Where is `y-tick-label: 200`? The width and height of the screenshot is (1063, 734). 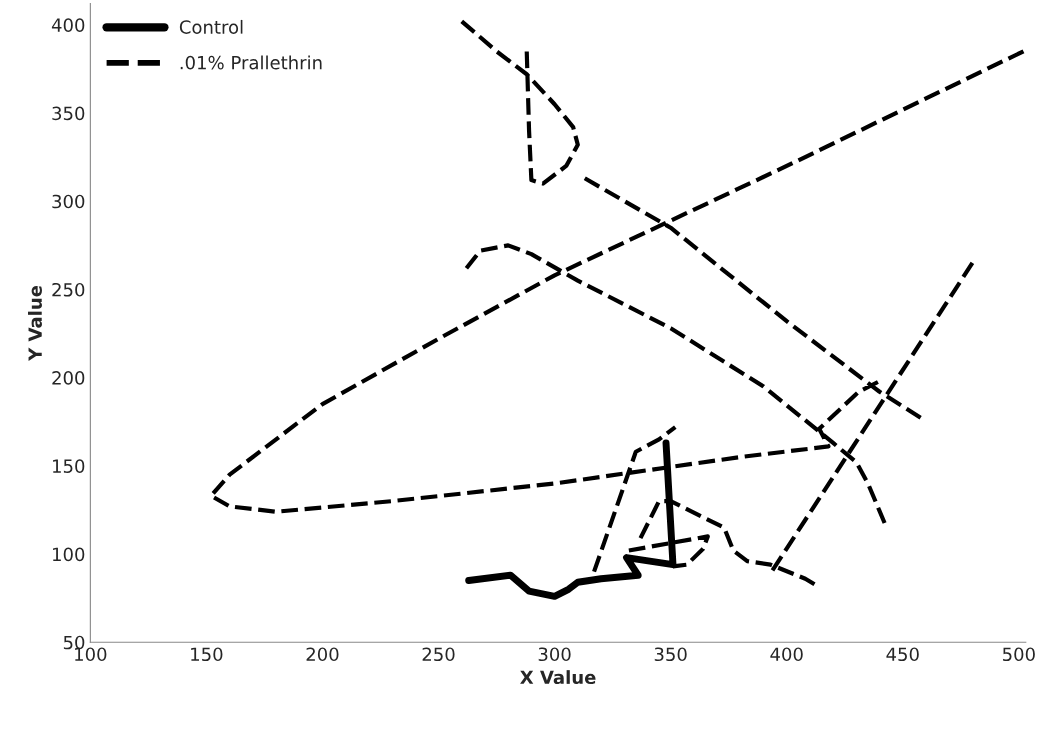 y-tick-label: 200 is located at coordinates (68, 378).